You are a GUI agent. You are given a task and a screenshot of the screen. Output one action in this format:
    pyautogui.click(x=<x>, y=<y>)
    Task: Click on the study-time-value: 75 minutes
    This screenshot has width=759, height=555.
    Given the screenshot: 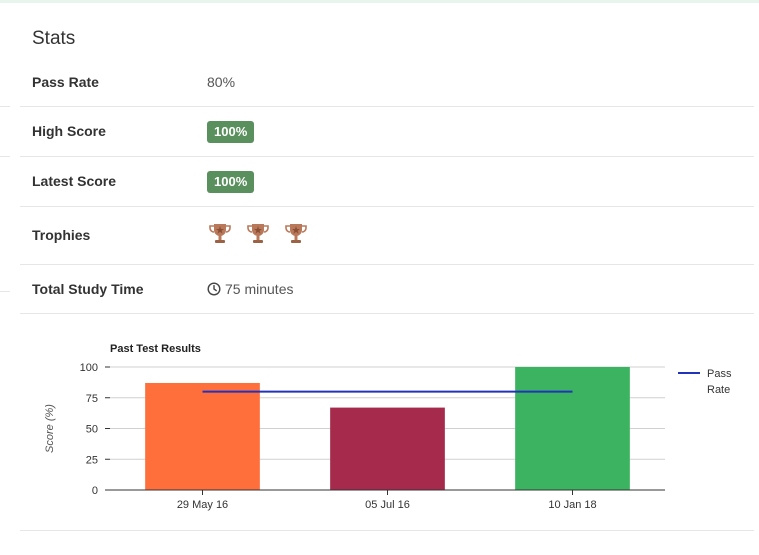 What is the action you would take?
    pyautogui.click(x=250, y=289)
    